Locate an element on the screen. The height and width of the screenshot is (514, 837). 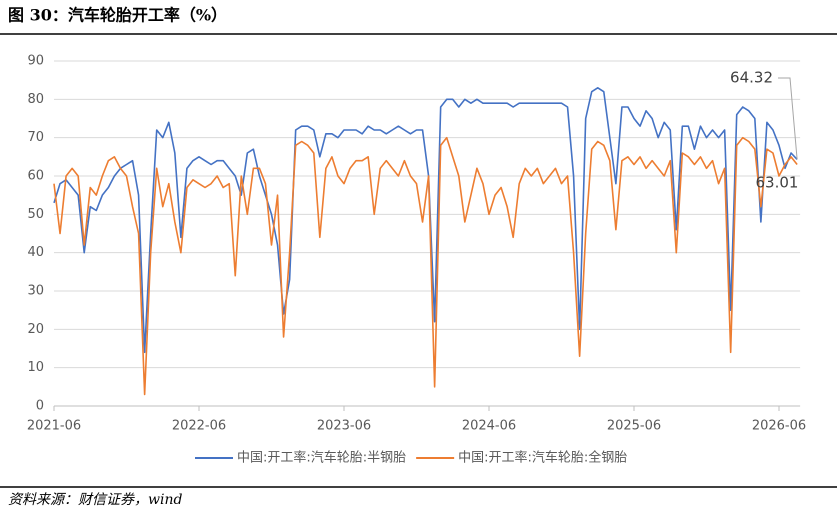
x-tick-label: 2021-06 is located at coordinates (54, 426).